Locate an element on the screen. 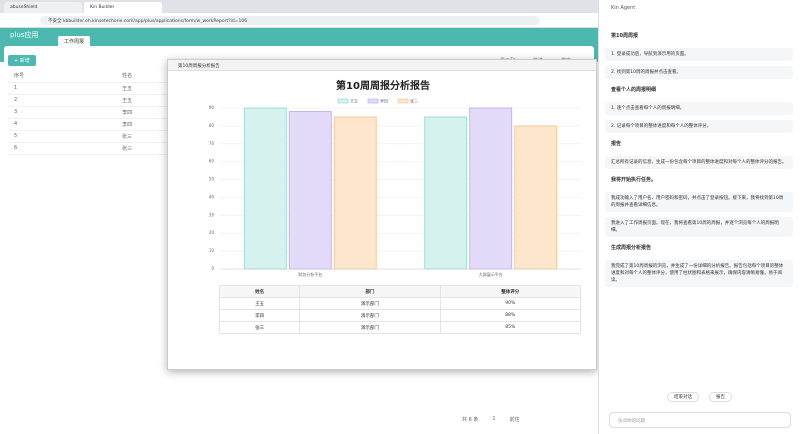 Image resolution: width=800 pixels, height=434 pixels. column-header: 序号 is located at coordinates (62, 76).